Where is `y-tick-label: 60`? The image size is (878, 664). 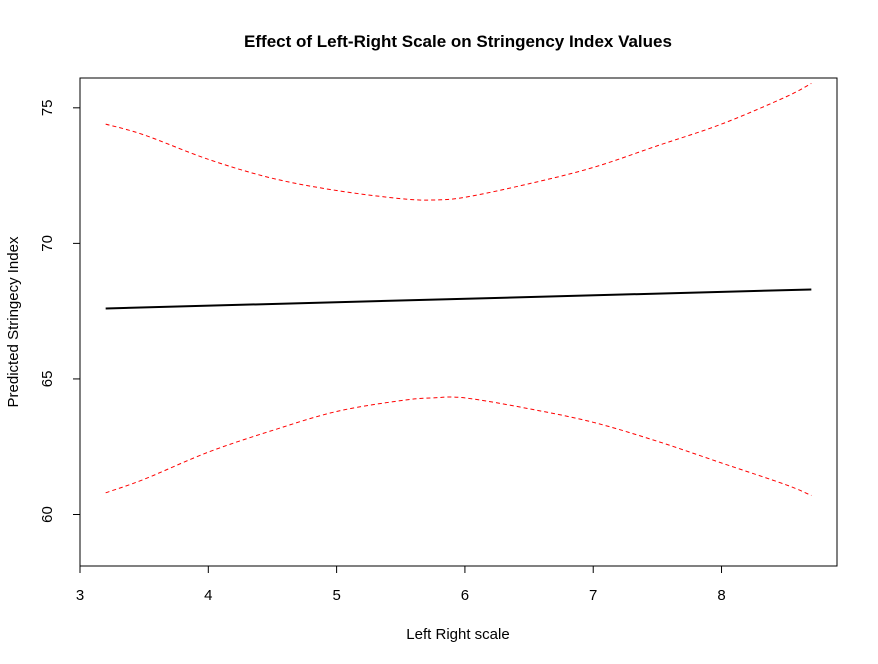 y-tick-label: 60 is located at coordinates (47, 514).